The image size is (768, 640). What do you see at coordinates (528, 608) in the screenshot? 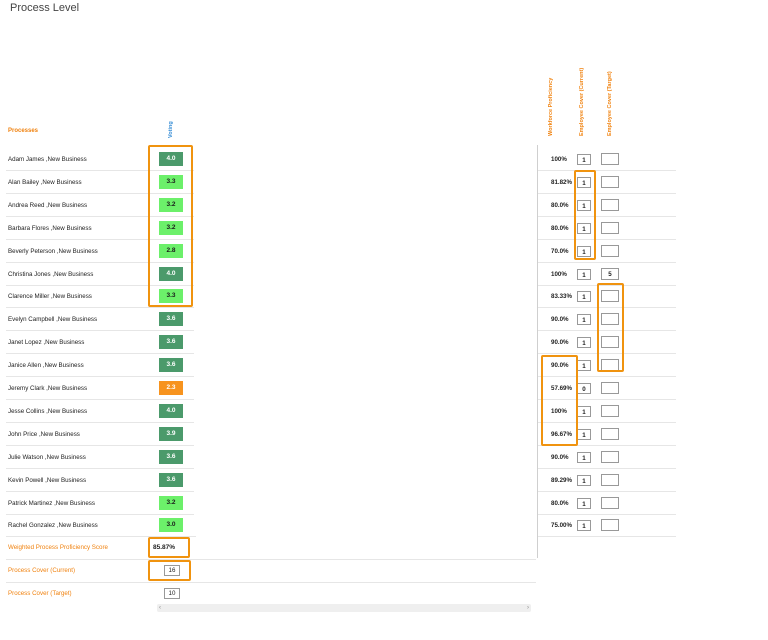
I see `scroll-right-icon: ›` at bounding box center [528, 608].